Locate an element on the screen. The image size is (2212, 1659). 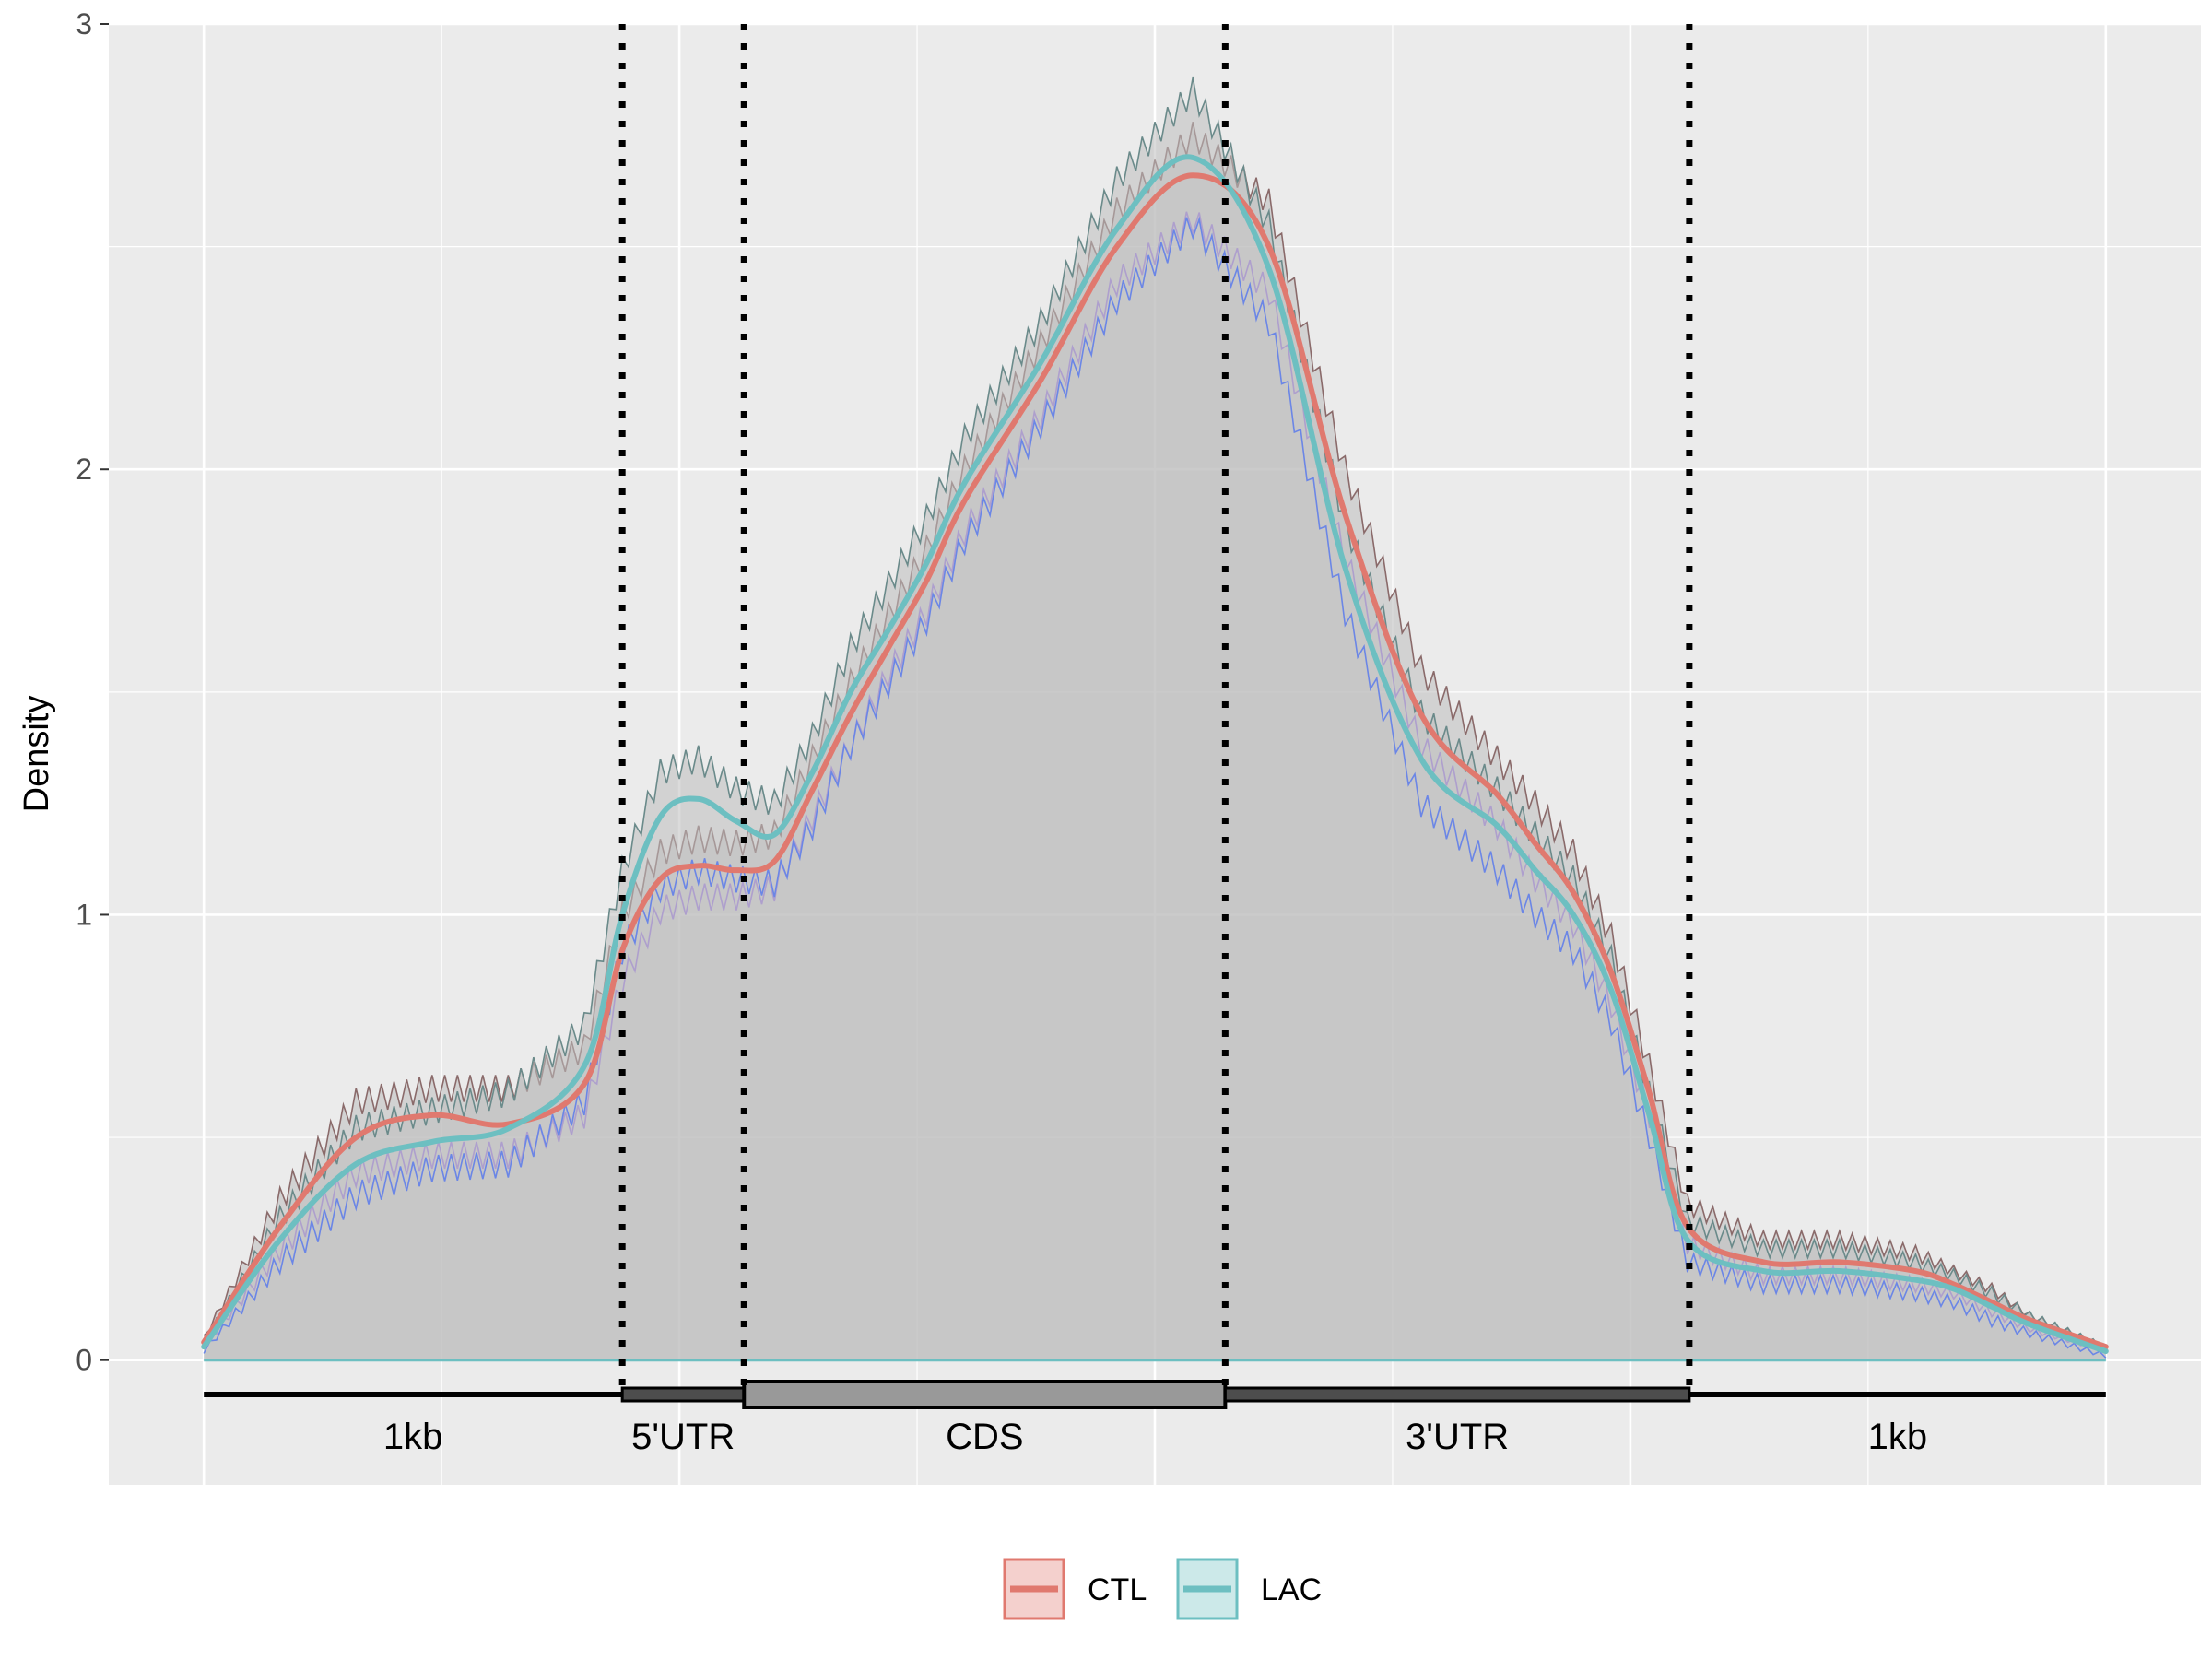
gene-model: 1kb 5'UTR CDS 3'UTR 1kb is located at coordinates (1155, 1418).